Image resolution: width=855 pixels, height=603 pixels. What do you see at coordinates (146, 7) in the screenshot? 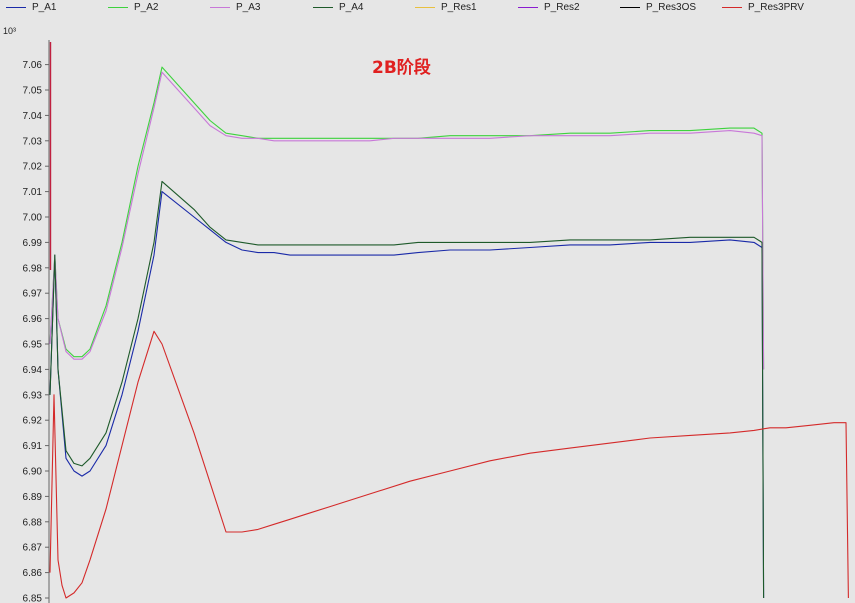
I see `legend-label: P_A2` at bounding box center [146, 7].